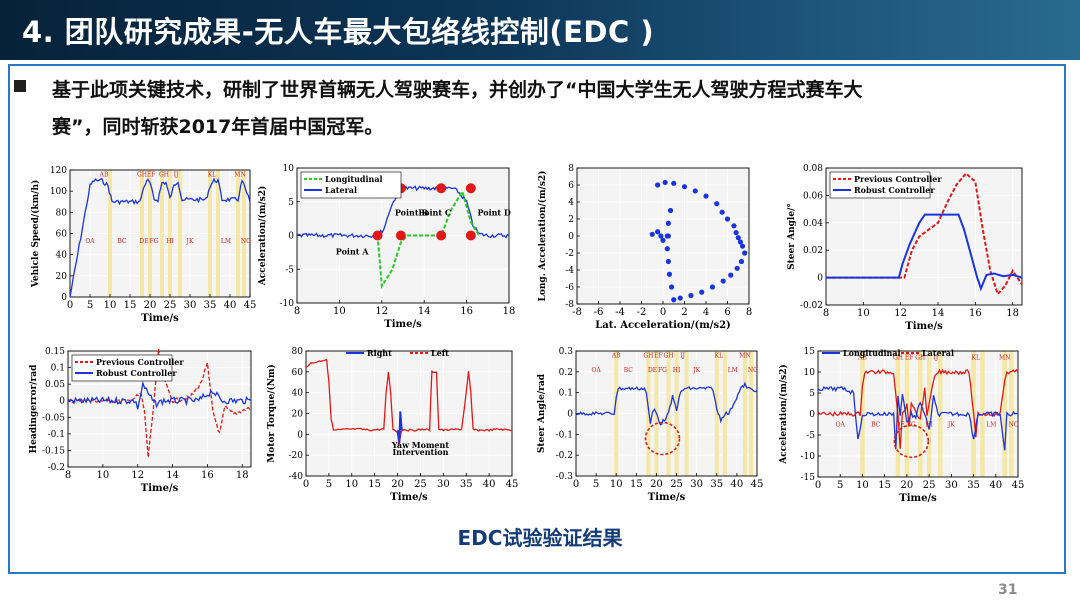  What do you see at coordinates (352, 251) in the screenshot?
I see `annotation-label: Point A` at bounding box center [352, 251].